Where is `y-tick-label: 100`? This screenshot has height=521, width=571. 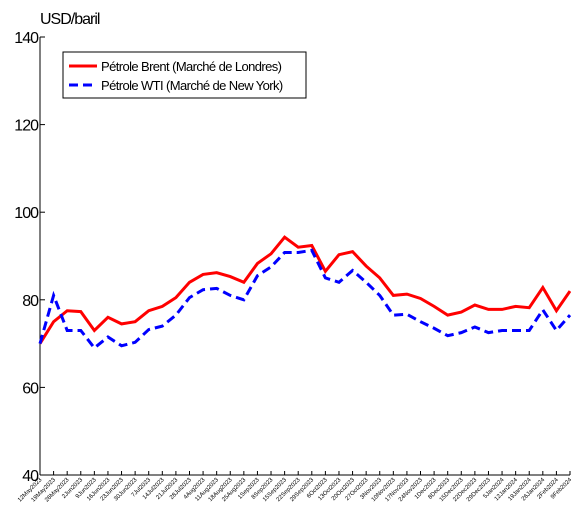 y-tick-label: 100 is located at coordinates (26, 213).